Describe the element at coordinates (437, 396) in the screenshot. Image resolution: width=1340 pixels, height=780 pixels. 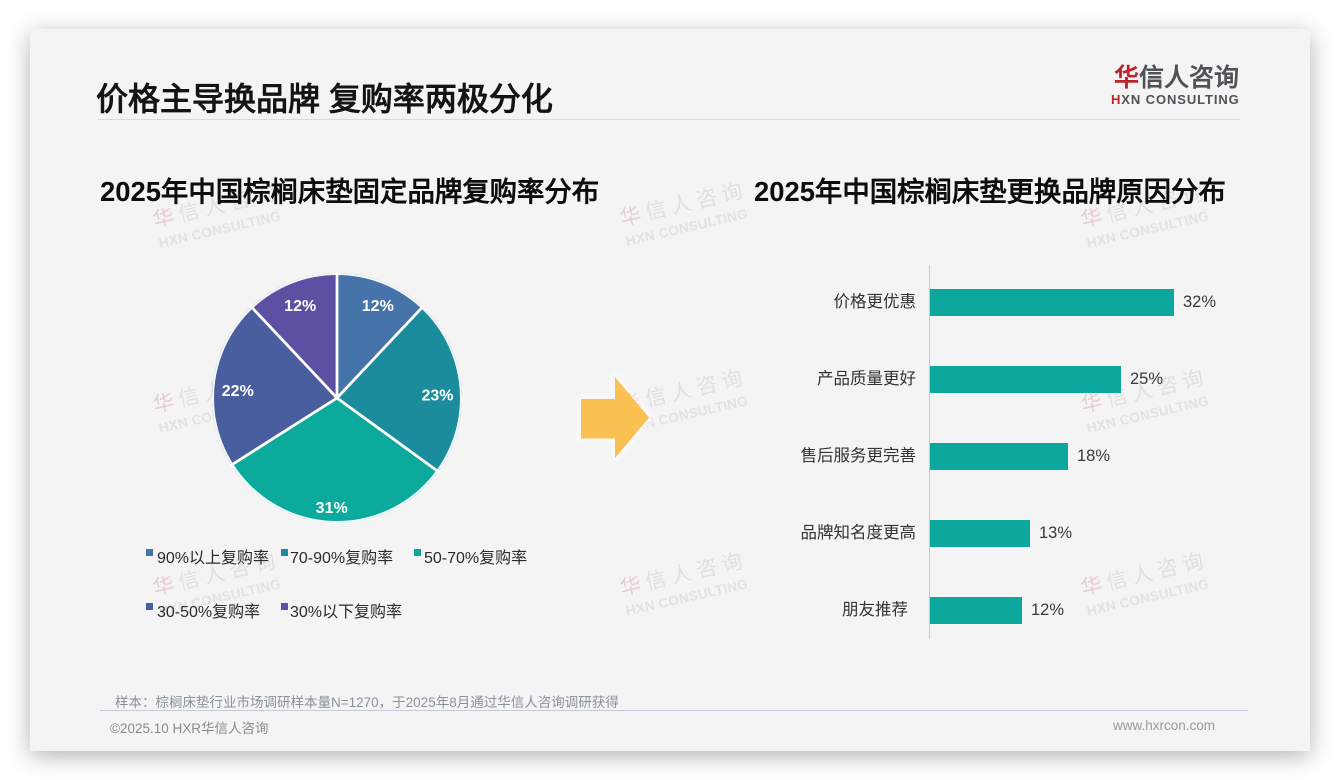
I see `svg-text: 23%` at that location.